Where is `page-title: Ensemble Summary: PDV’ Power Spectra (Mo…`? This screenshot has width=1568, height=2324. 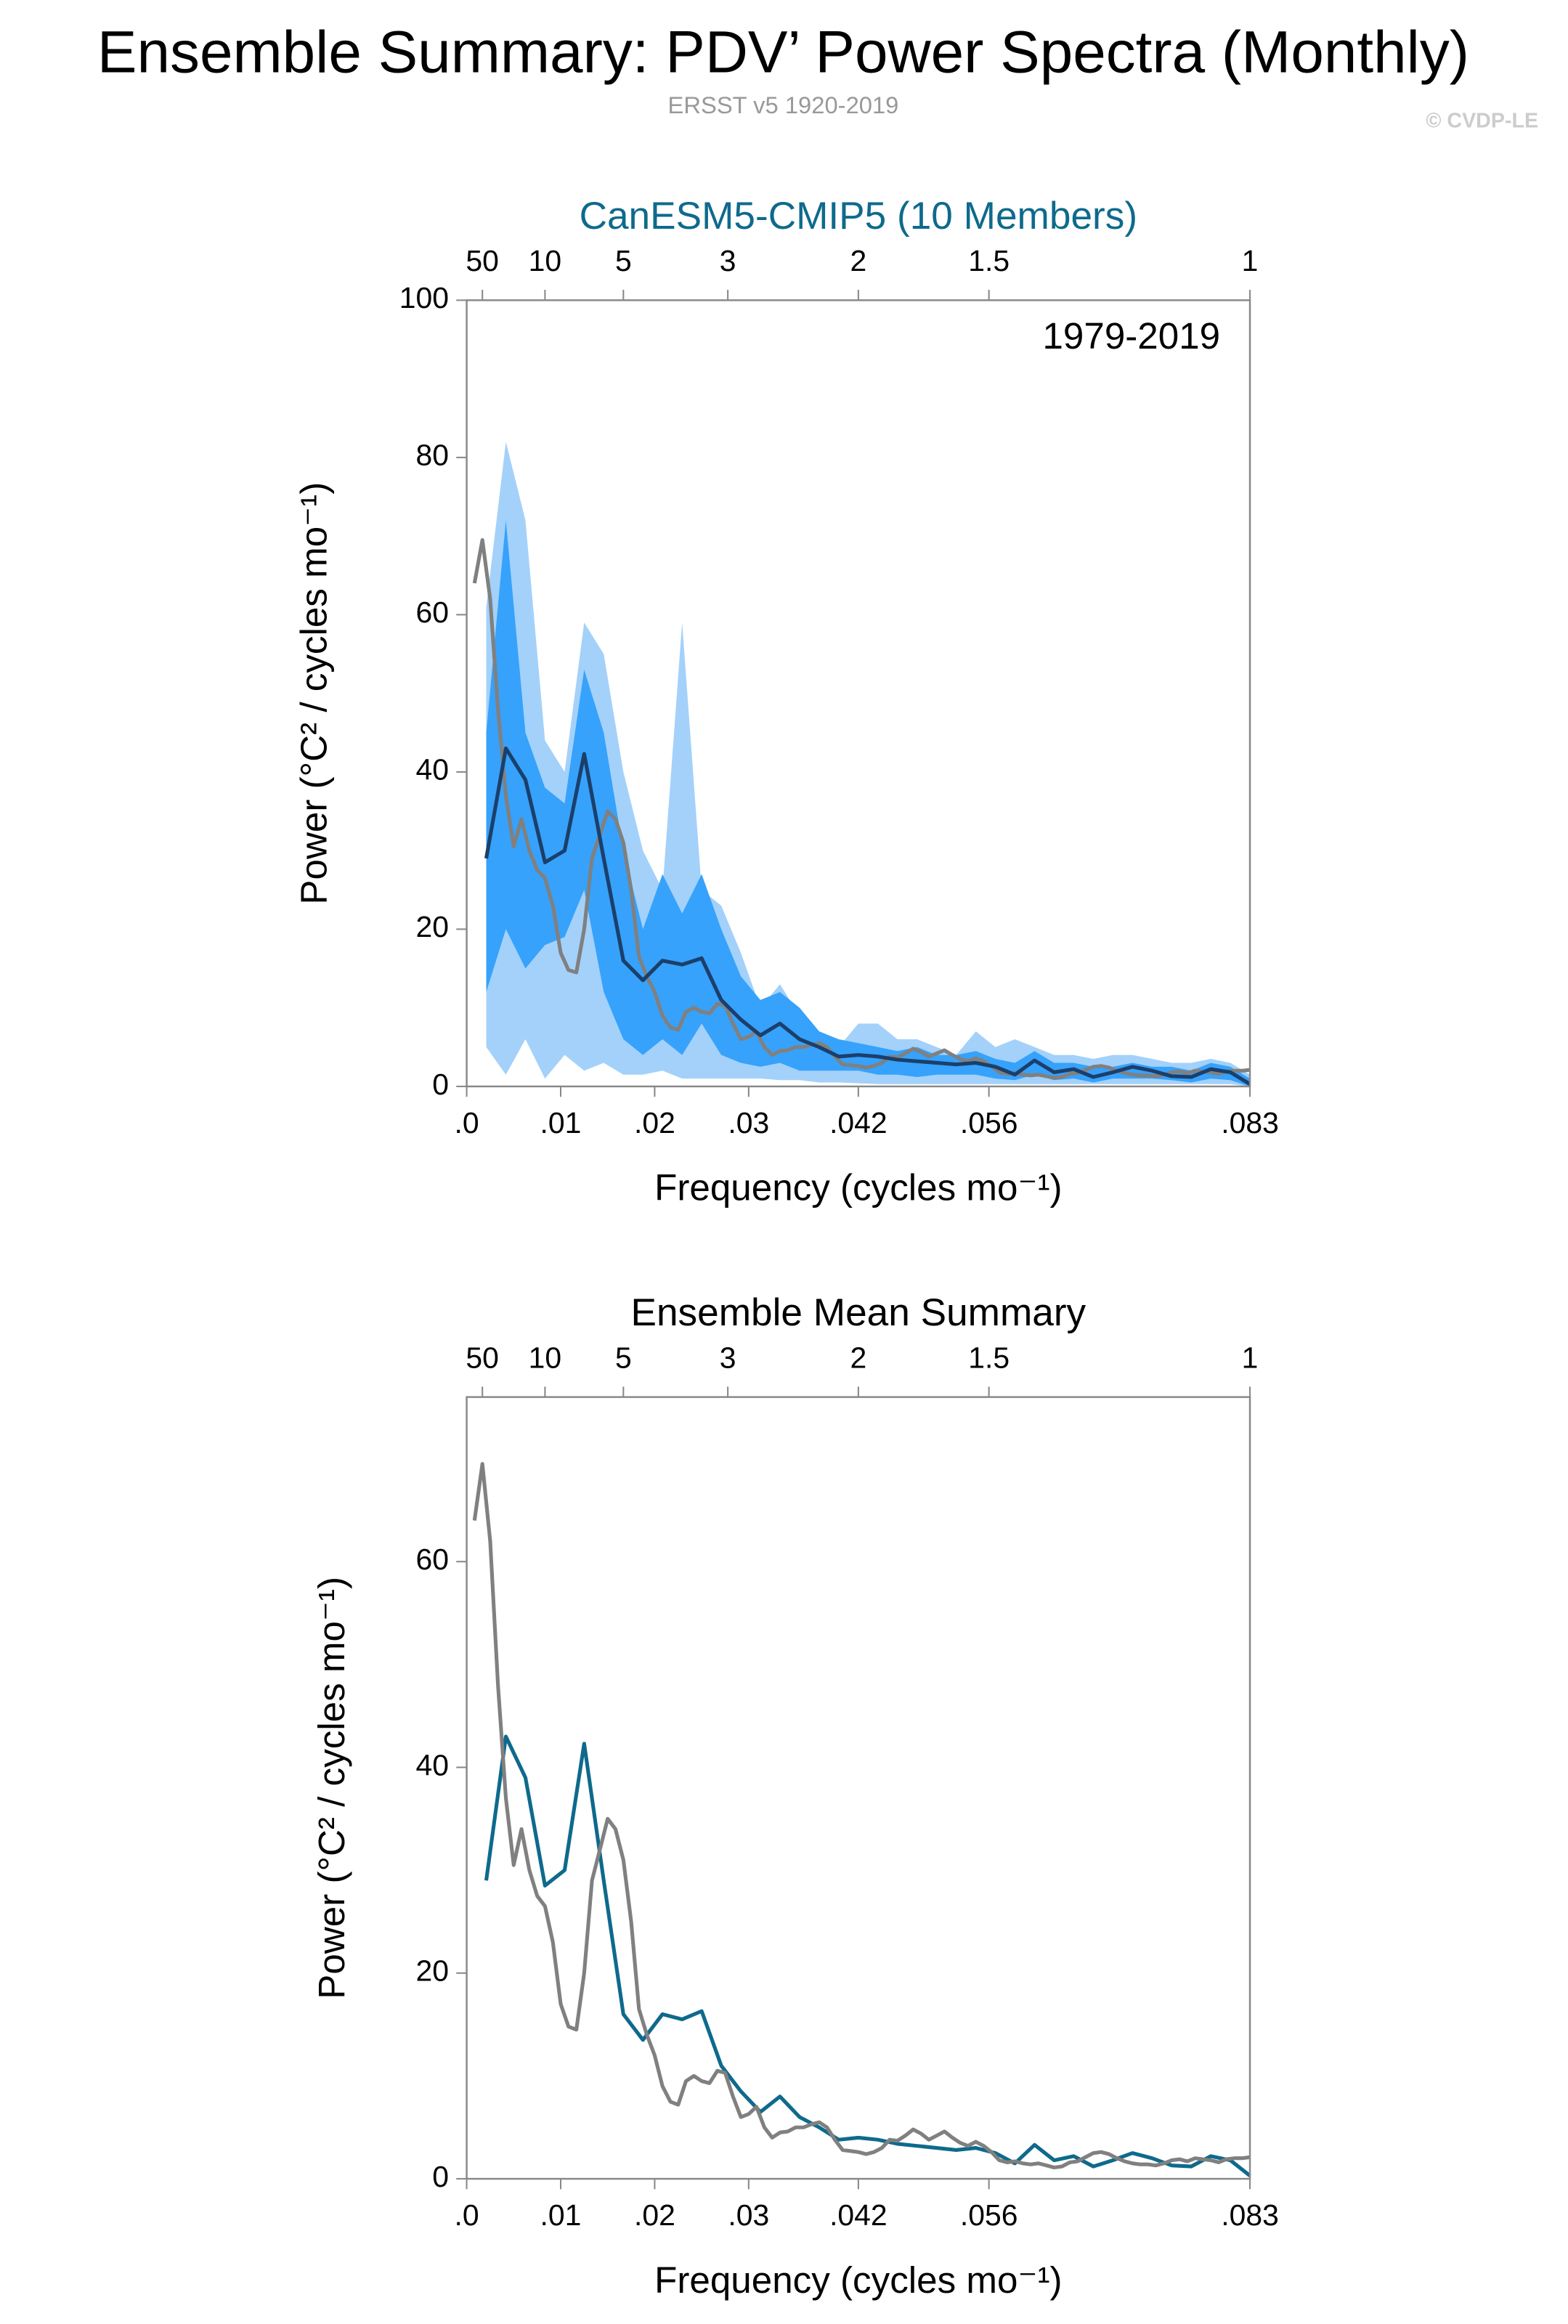
page-title: Ensemble Summary: PDV’ Power Spectra (Mo… is located at coordinates (783, 52).